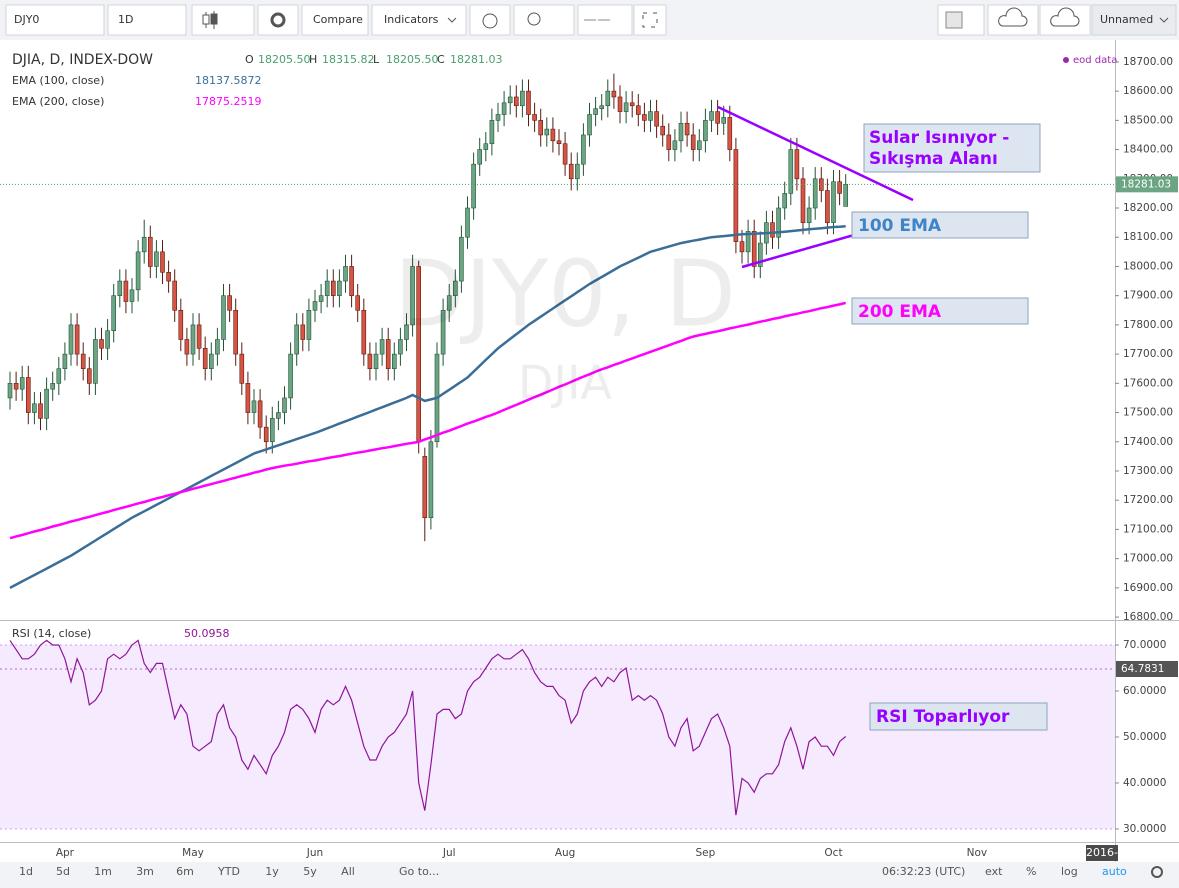  What do you see at coordinates (1069, 871) in the screenshot?
I see `log-toggle: log` at bounding box center [1069, 871].